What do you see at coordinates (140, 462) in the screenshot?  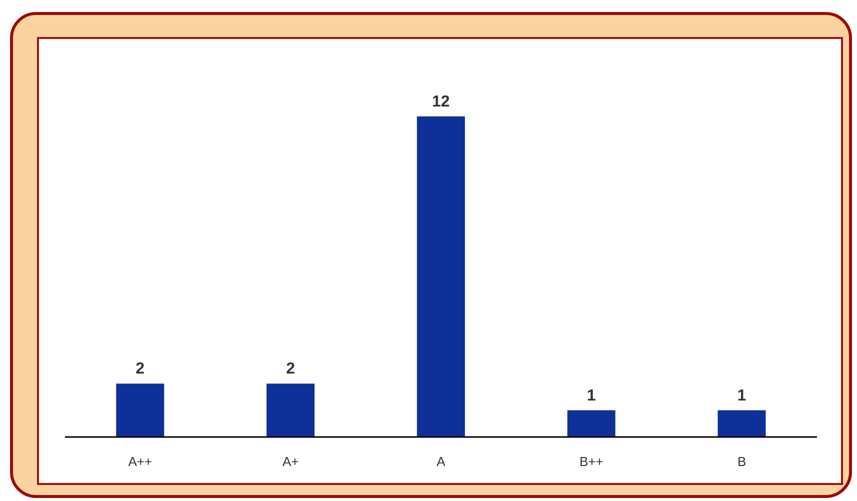 I see `x-tick-label: A++` at bounding box center [140, 462].